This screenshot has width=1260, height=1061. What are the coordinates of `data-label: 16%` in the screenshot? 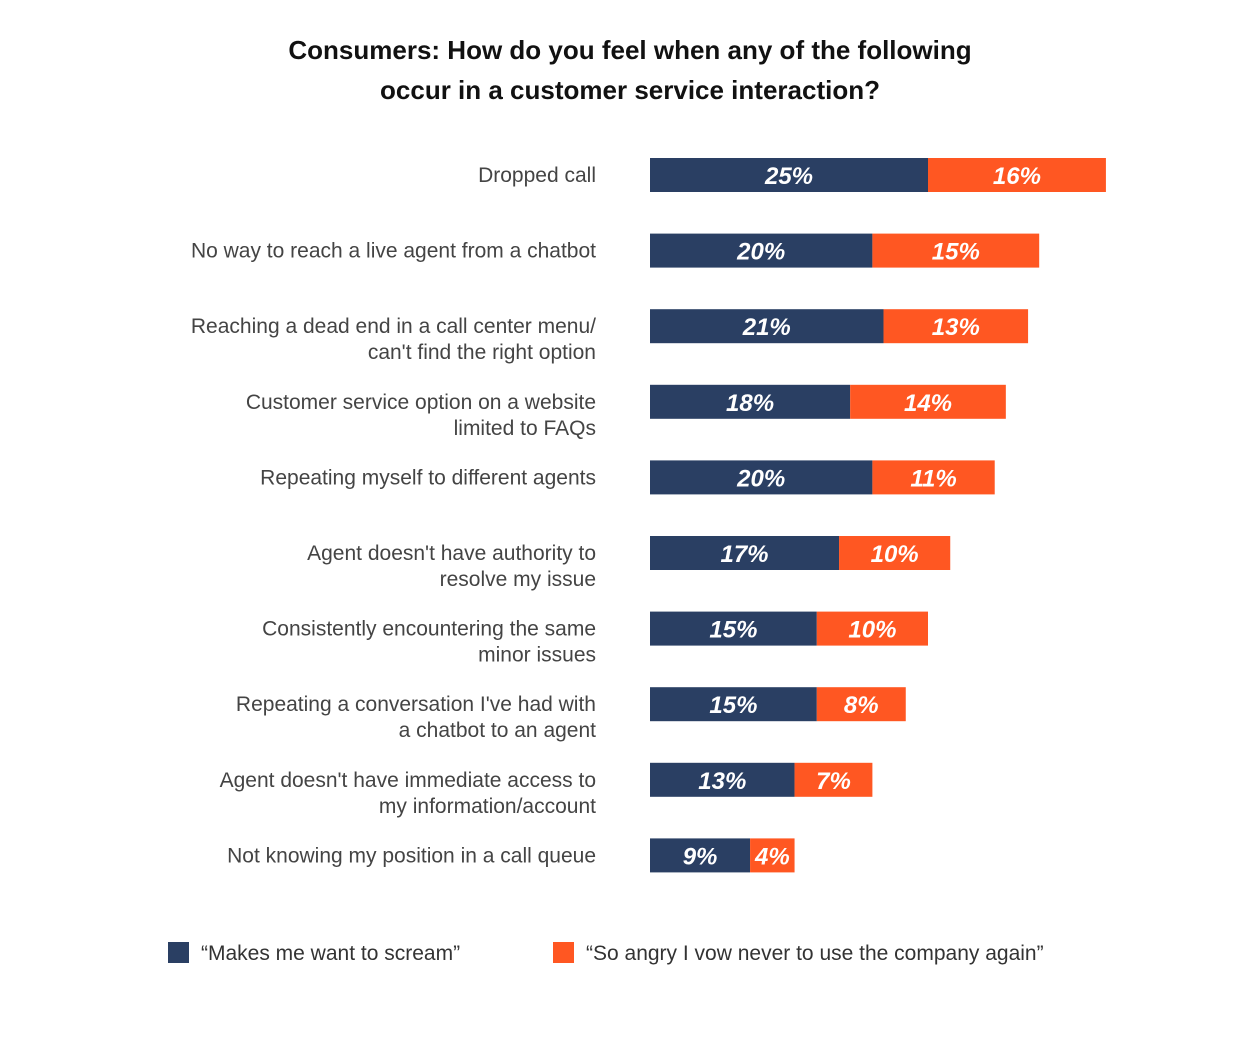 It's located at (1017, 176).